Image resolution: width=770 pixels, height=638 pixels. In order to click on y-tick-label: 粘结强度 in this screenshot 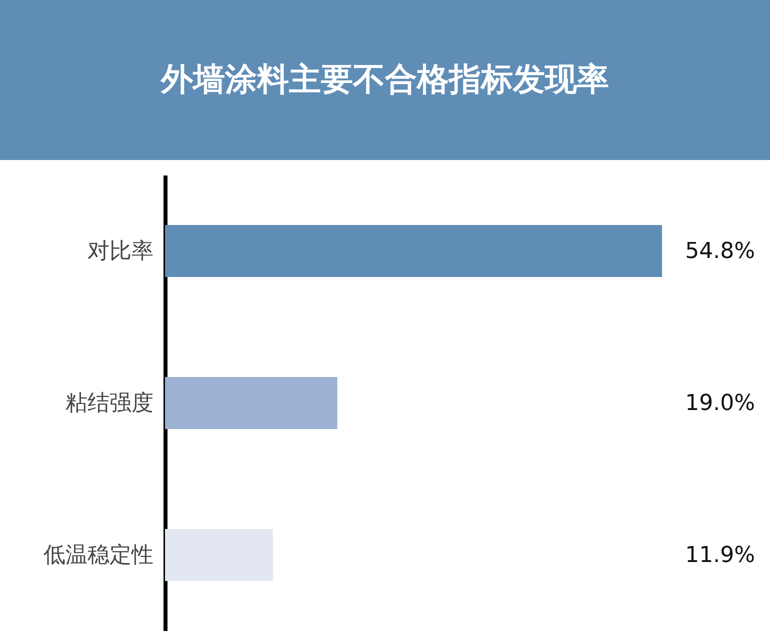, I will do `click(110, 403)`.